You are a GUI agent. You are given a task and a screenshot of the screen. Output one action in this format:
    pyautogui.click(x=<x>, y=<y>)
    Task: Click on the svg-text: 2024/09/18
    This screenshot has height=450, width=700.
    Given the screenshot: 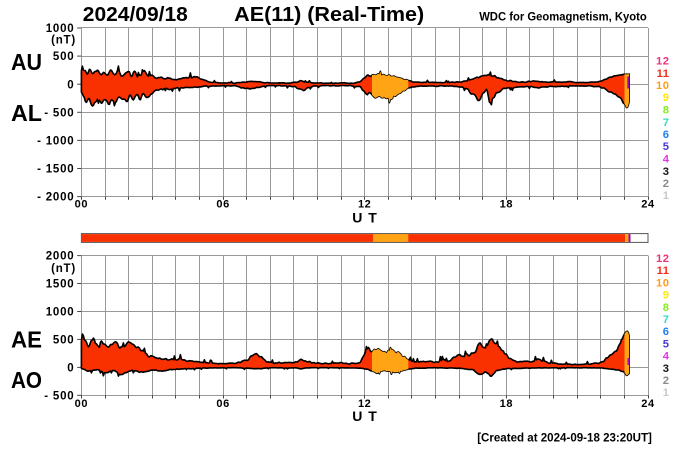 What is the action you would take?
    pyautogui.click(x=135, y=15)
    